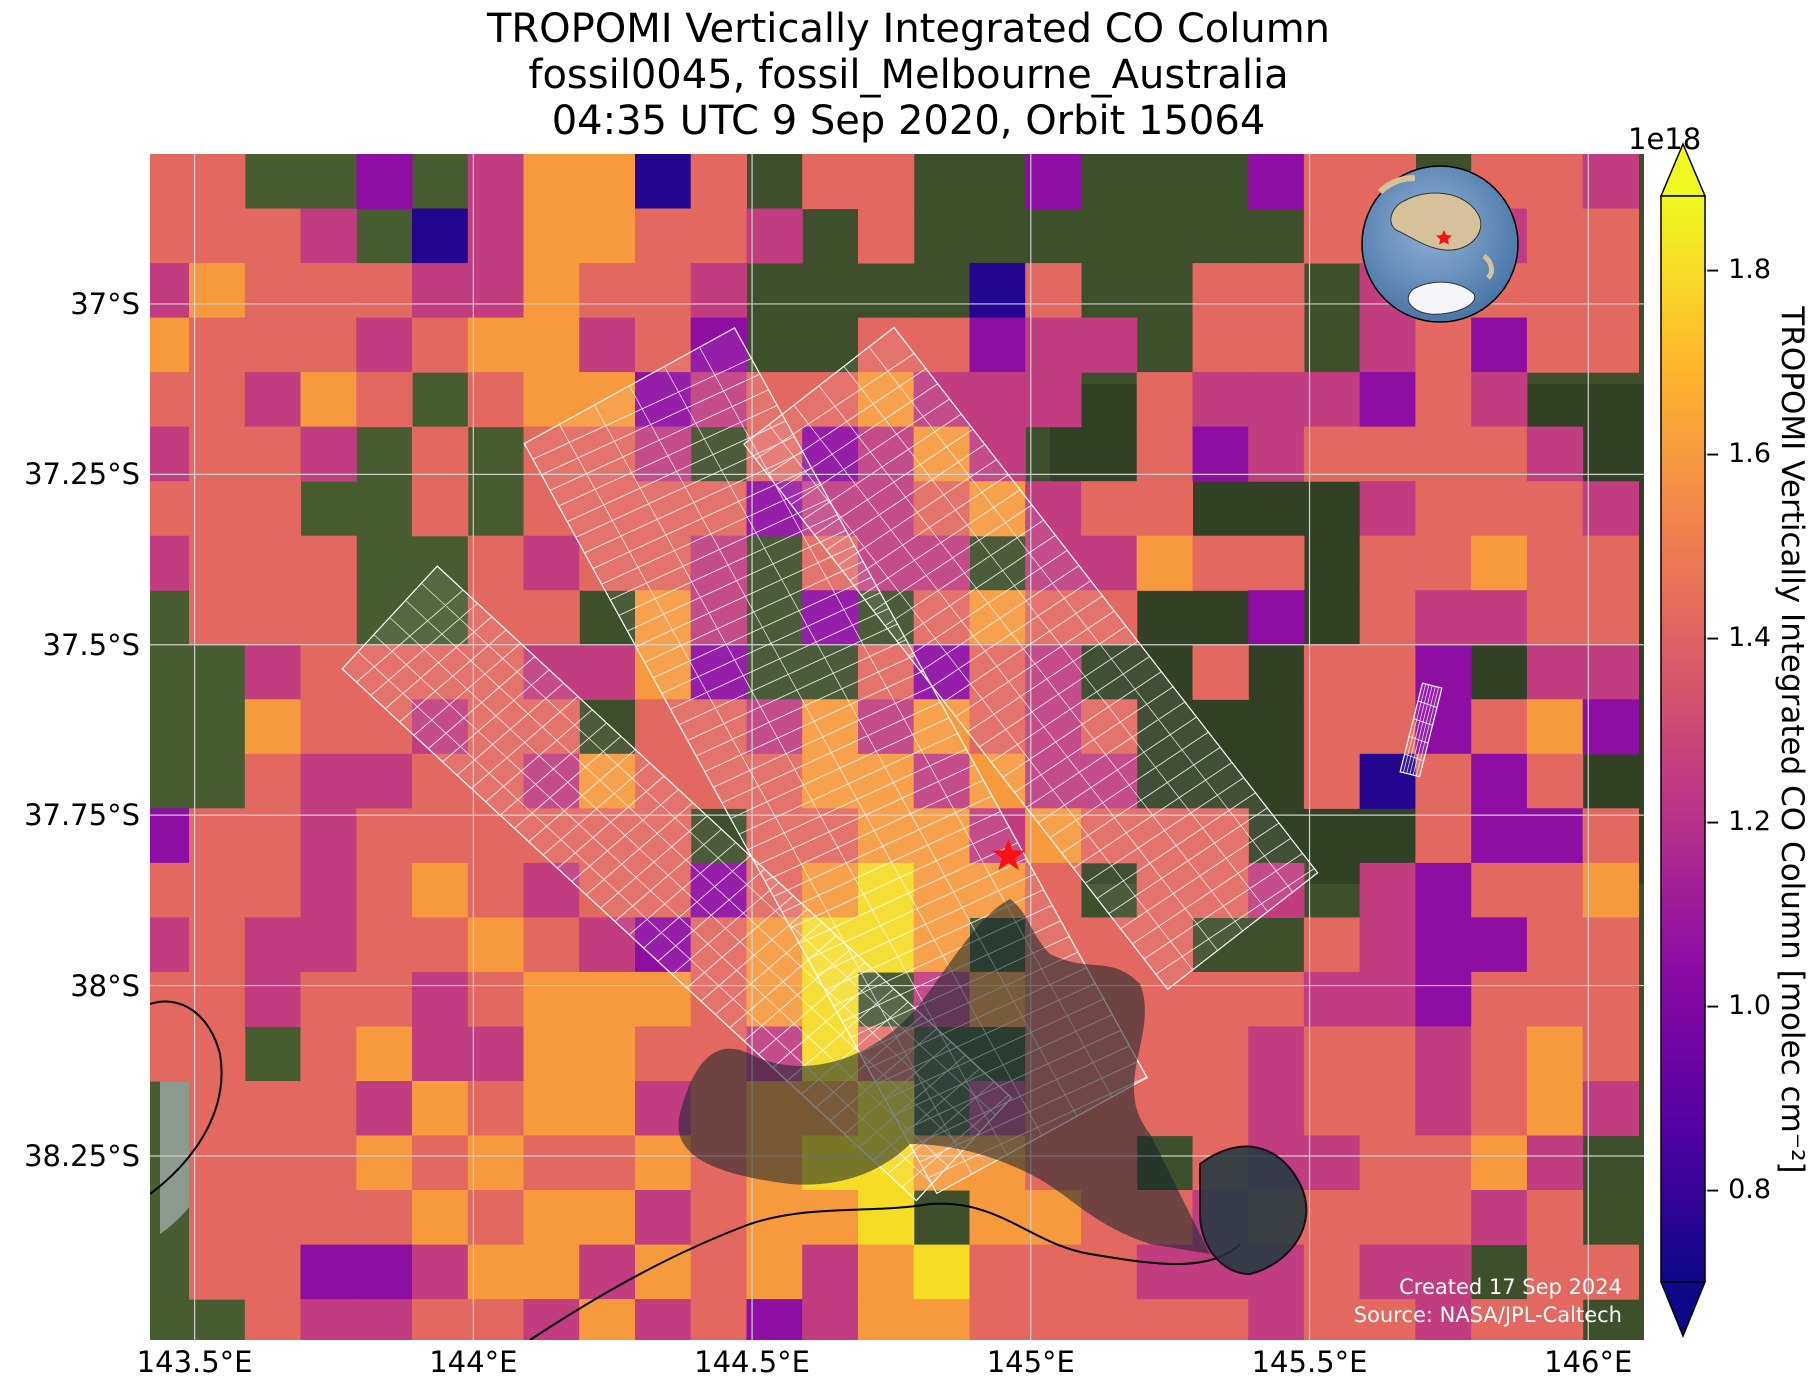 The width and height of the screenshot is (1817, 1385). What do you see at coordinates (1441, 298) in the screenshot?
I see `antarctica-landmass` at bounding box center [1441, 298].